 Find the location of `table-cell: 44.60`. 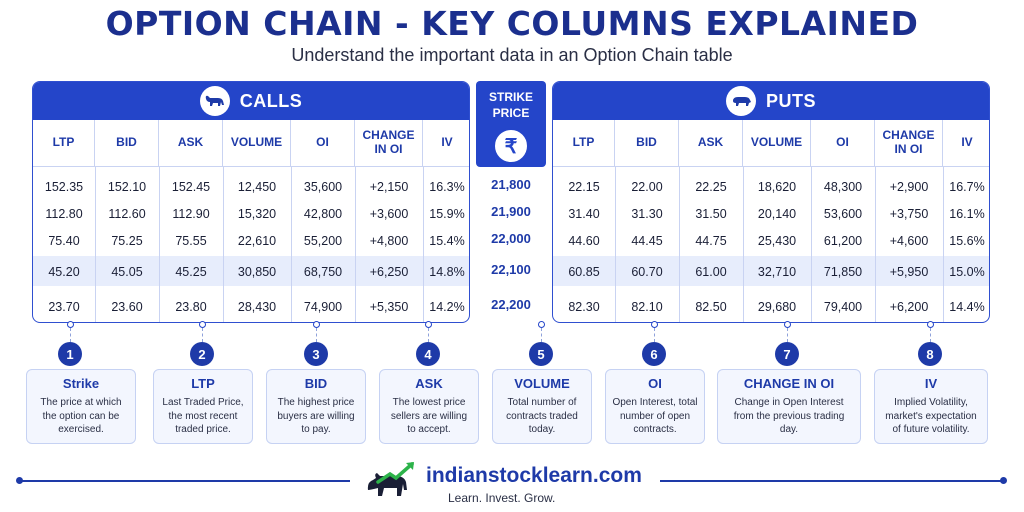

table-cell: 44.60 is located at coordinates (584, 241).